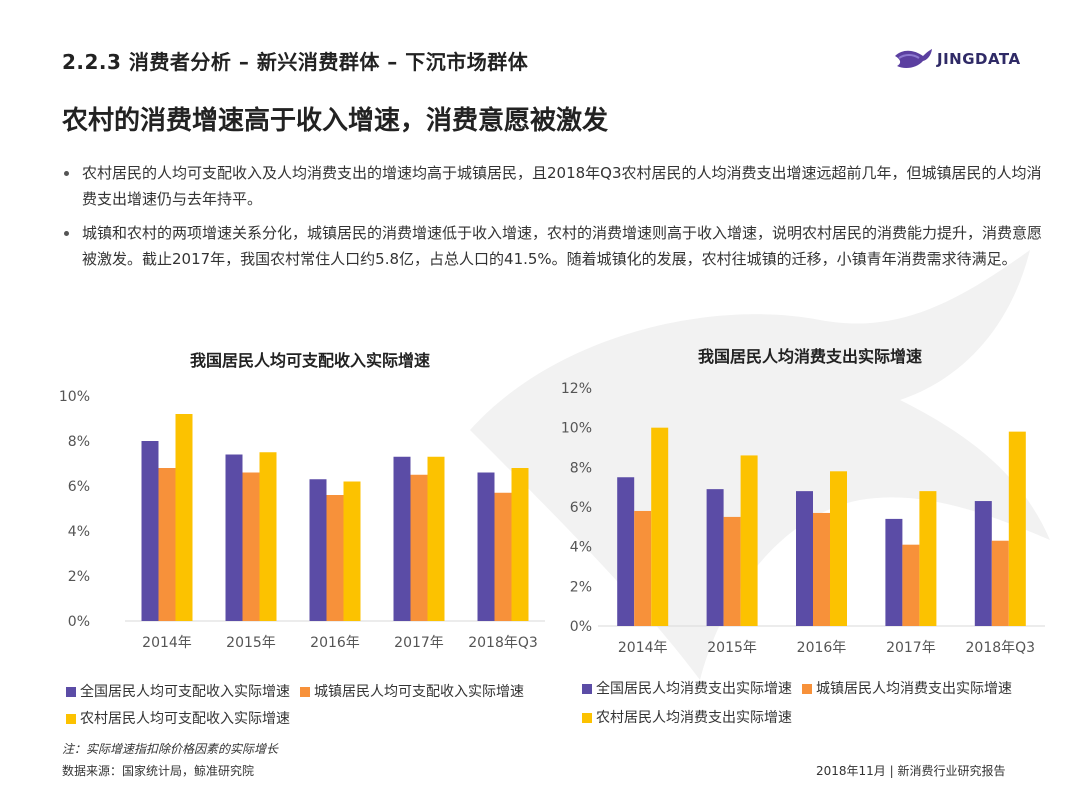 This screenshot has height=810, width=1080. Describe the element at coordinates (576, 389) in the screenshot. I see `y-tick-label: 12%` at that location.